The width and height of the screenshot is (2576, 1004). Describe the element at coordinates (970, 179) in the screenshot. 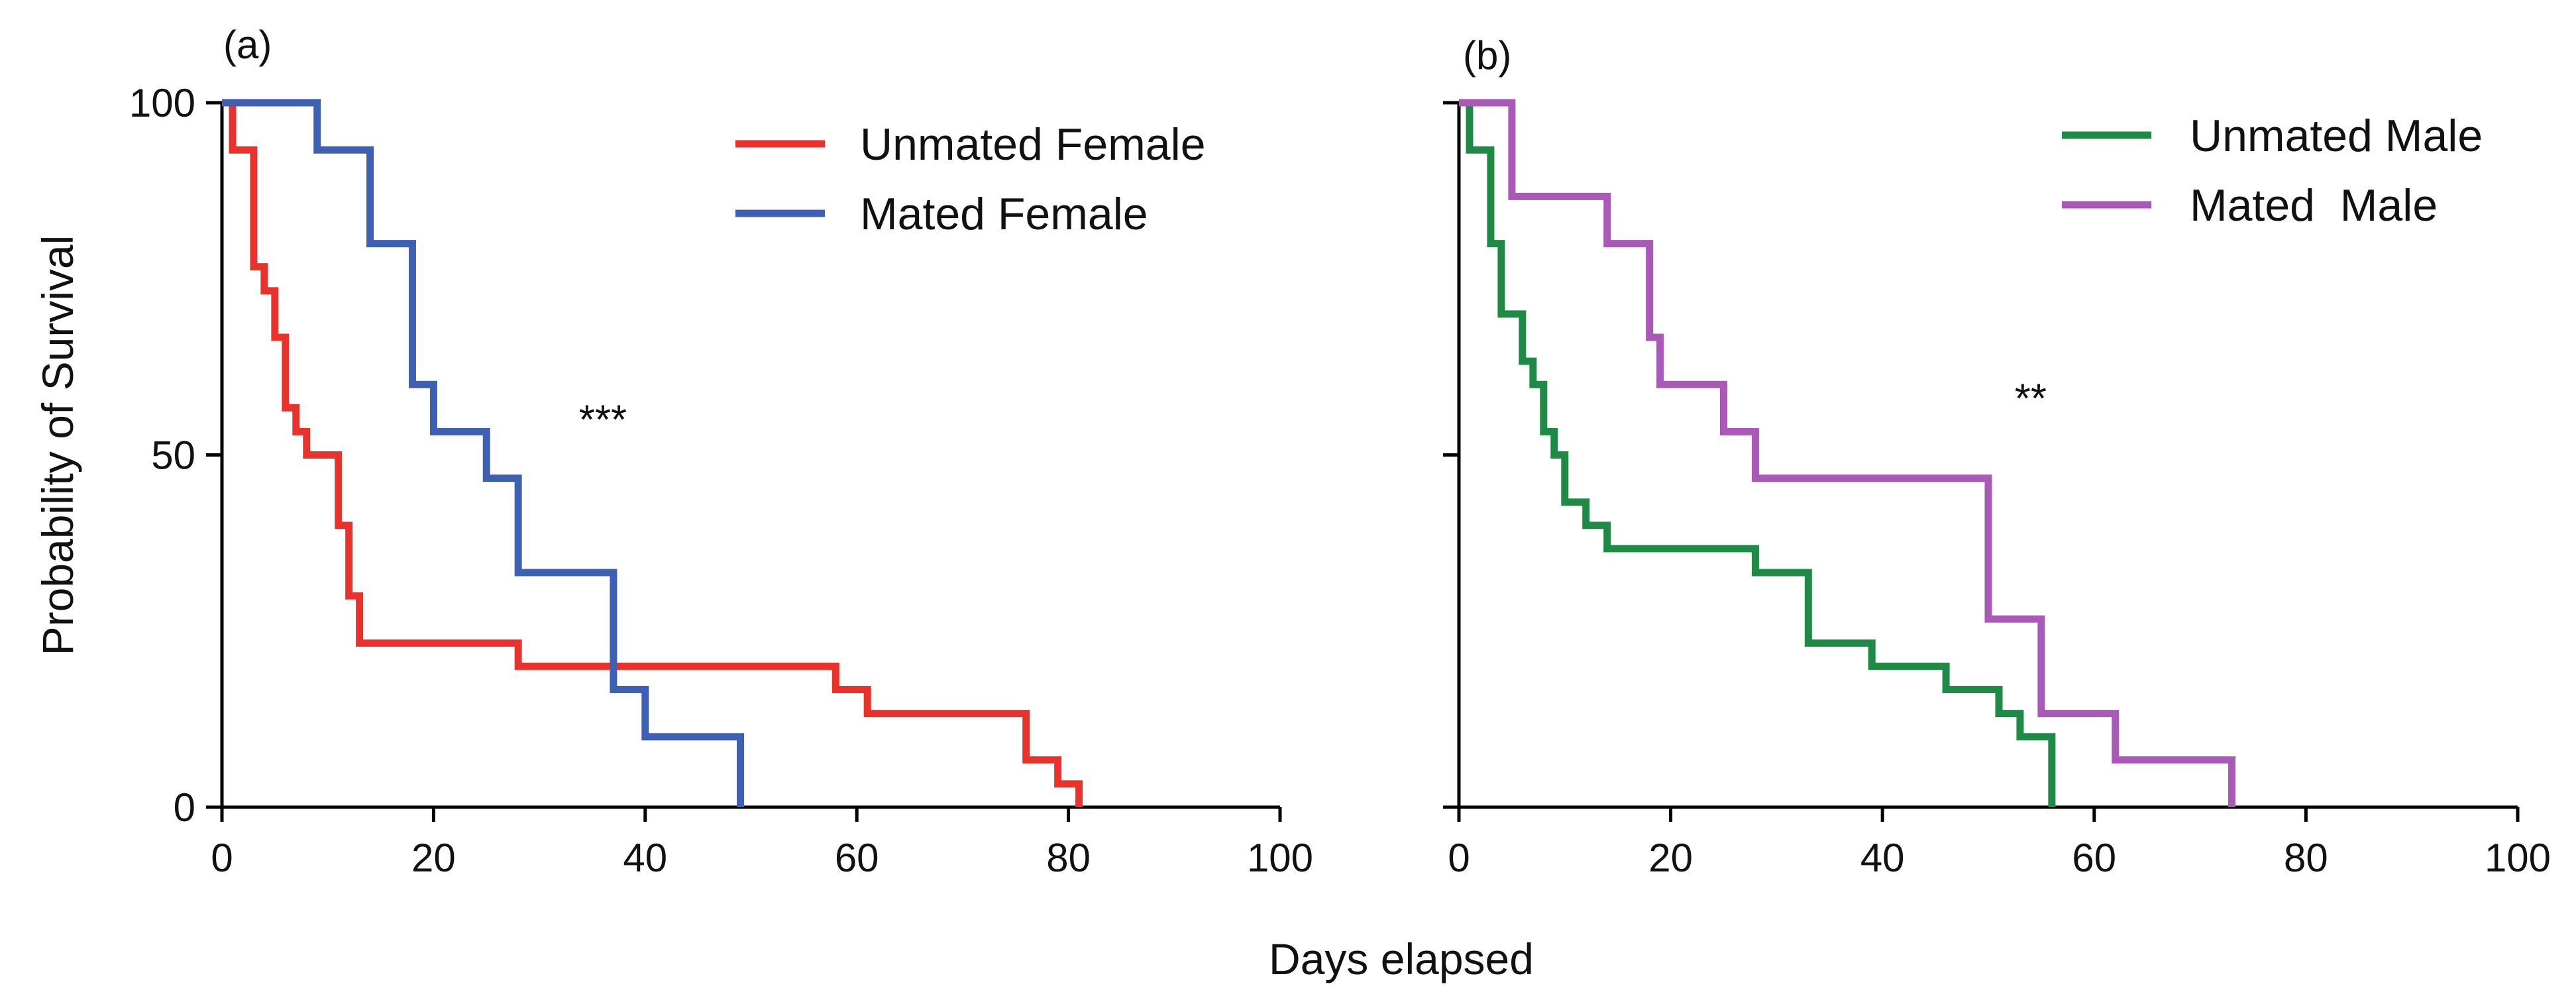

I see `panel-a-legend: Unmated Female Mated Female` at that location.